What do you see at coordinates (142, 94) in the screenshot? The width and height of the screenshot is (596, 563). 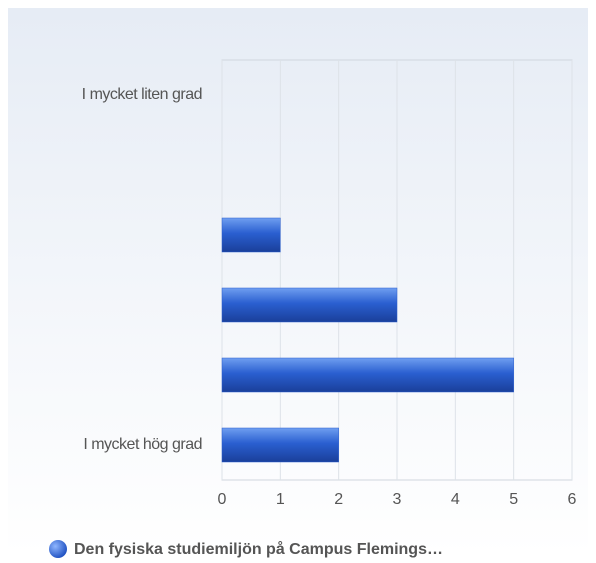 I see `y-tick-label: I mycket liten grad` at bounding box center [142, 94].